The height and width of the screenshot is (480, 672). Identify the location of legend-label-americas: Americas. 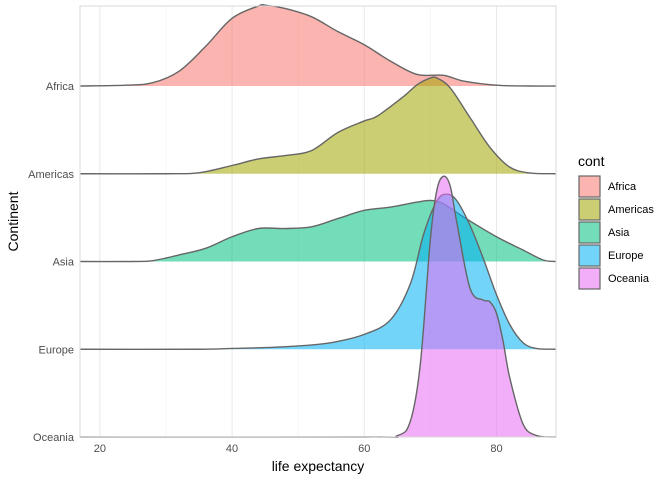
(631, 210).